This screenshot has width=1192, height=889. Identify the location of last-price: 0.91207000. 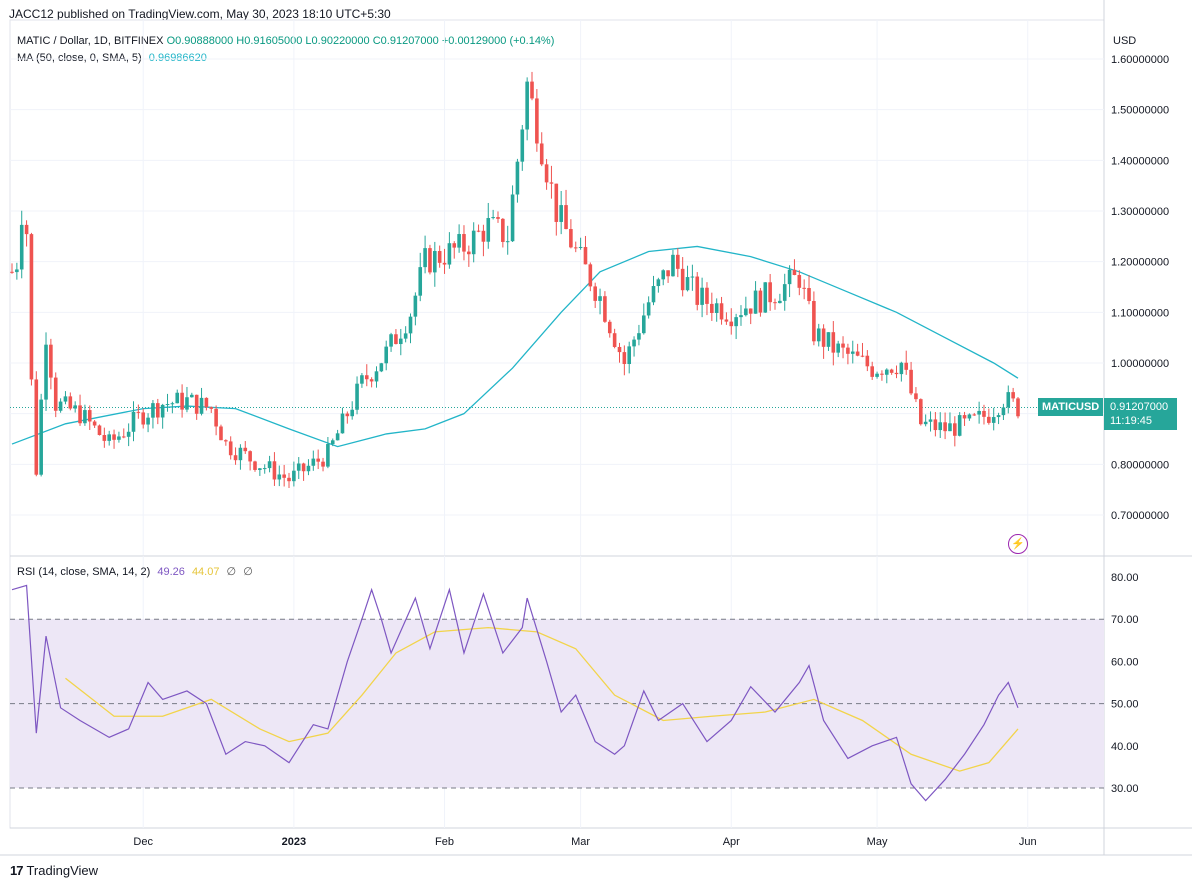
(1139, 407).